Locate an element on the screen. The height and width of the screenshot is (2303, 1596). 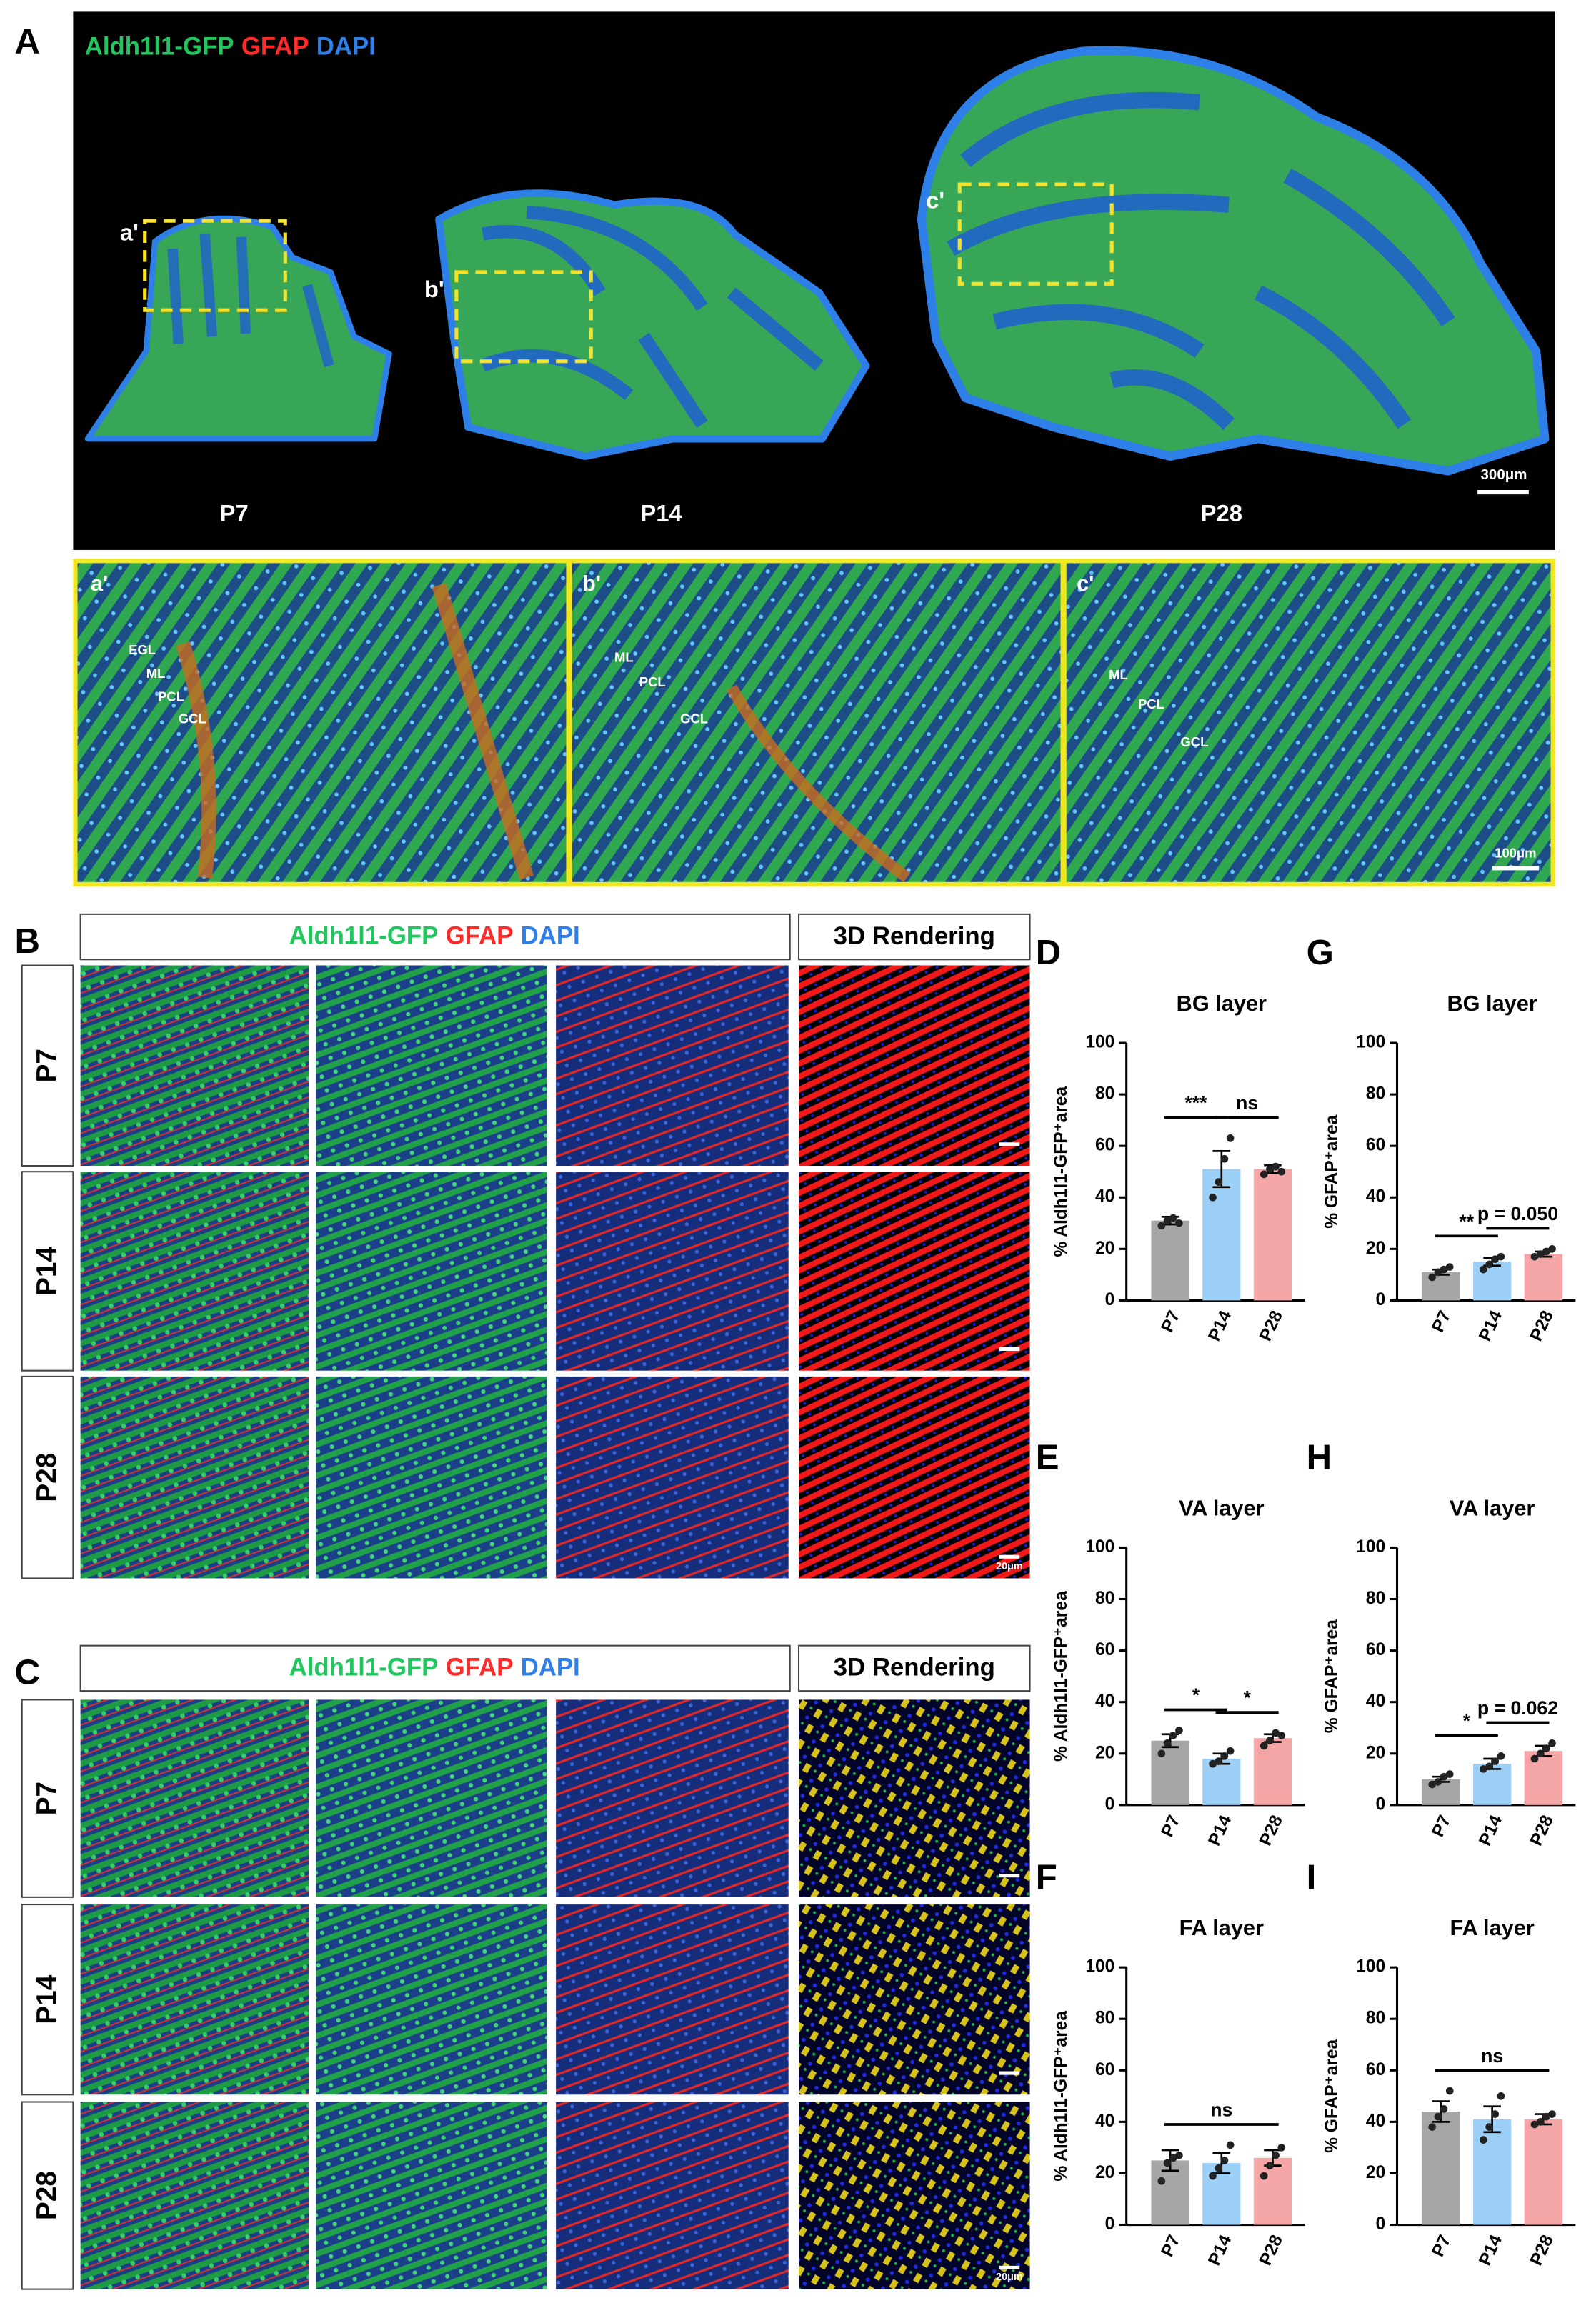
panel-label: D is located at coordinates (1048, 953).